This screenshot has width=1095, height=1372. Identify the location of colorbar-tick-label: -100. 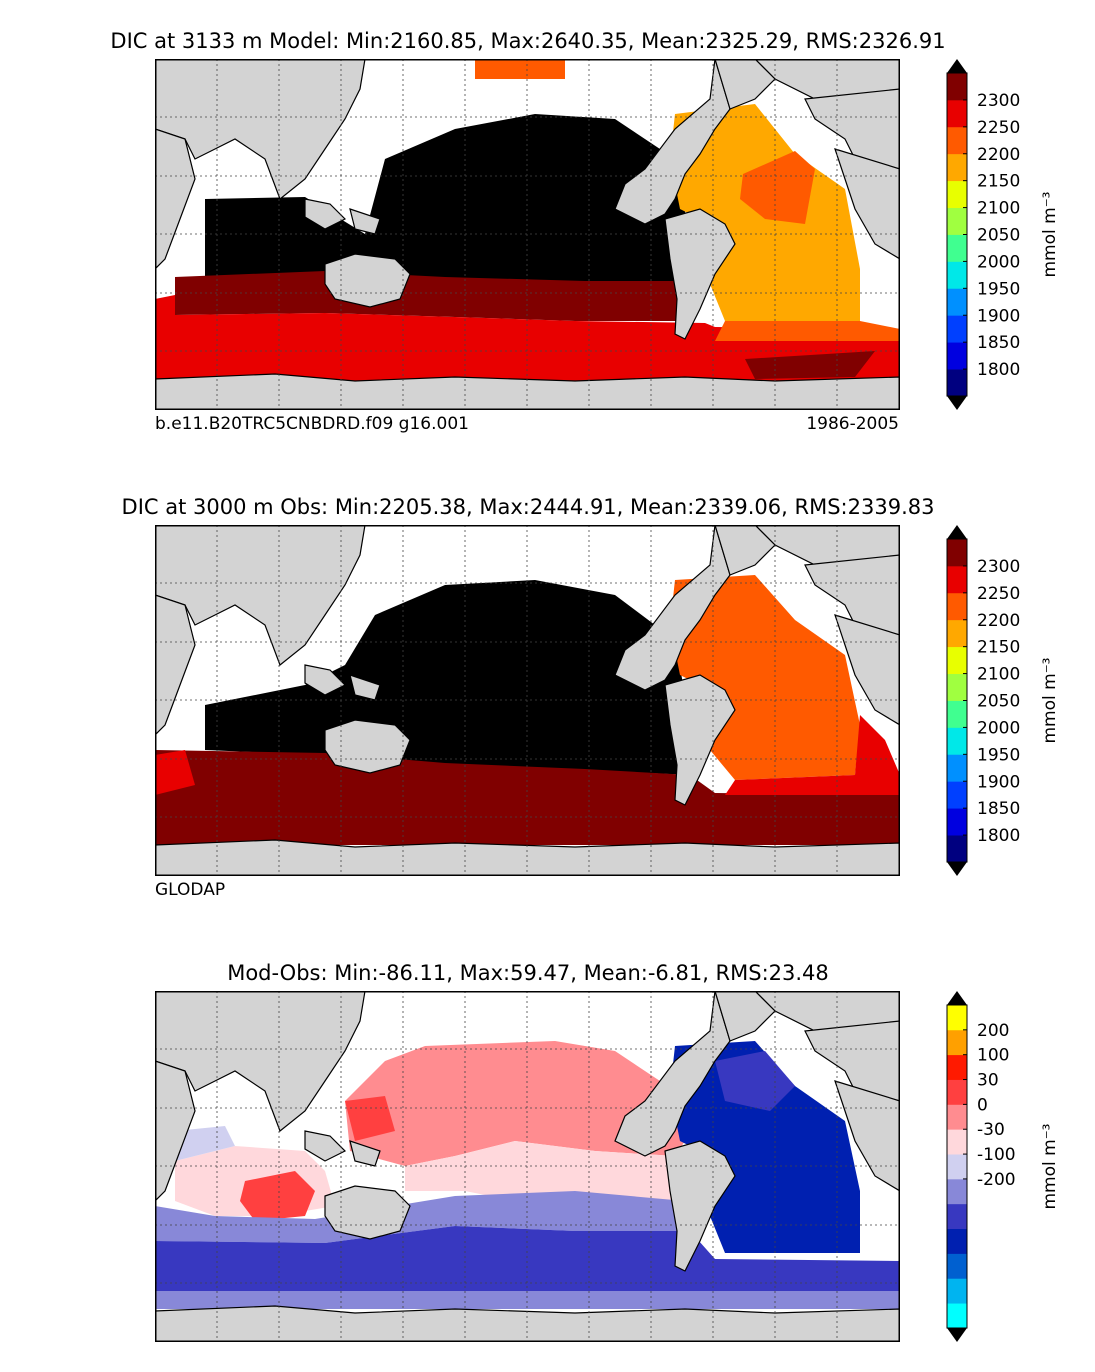
(996, 1155).